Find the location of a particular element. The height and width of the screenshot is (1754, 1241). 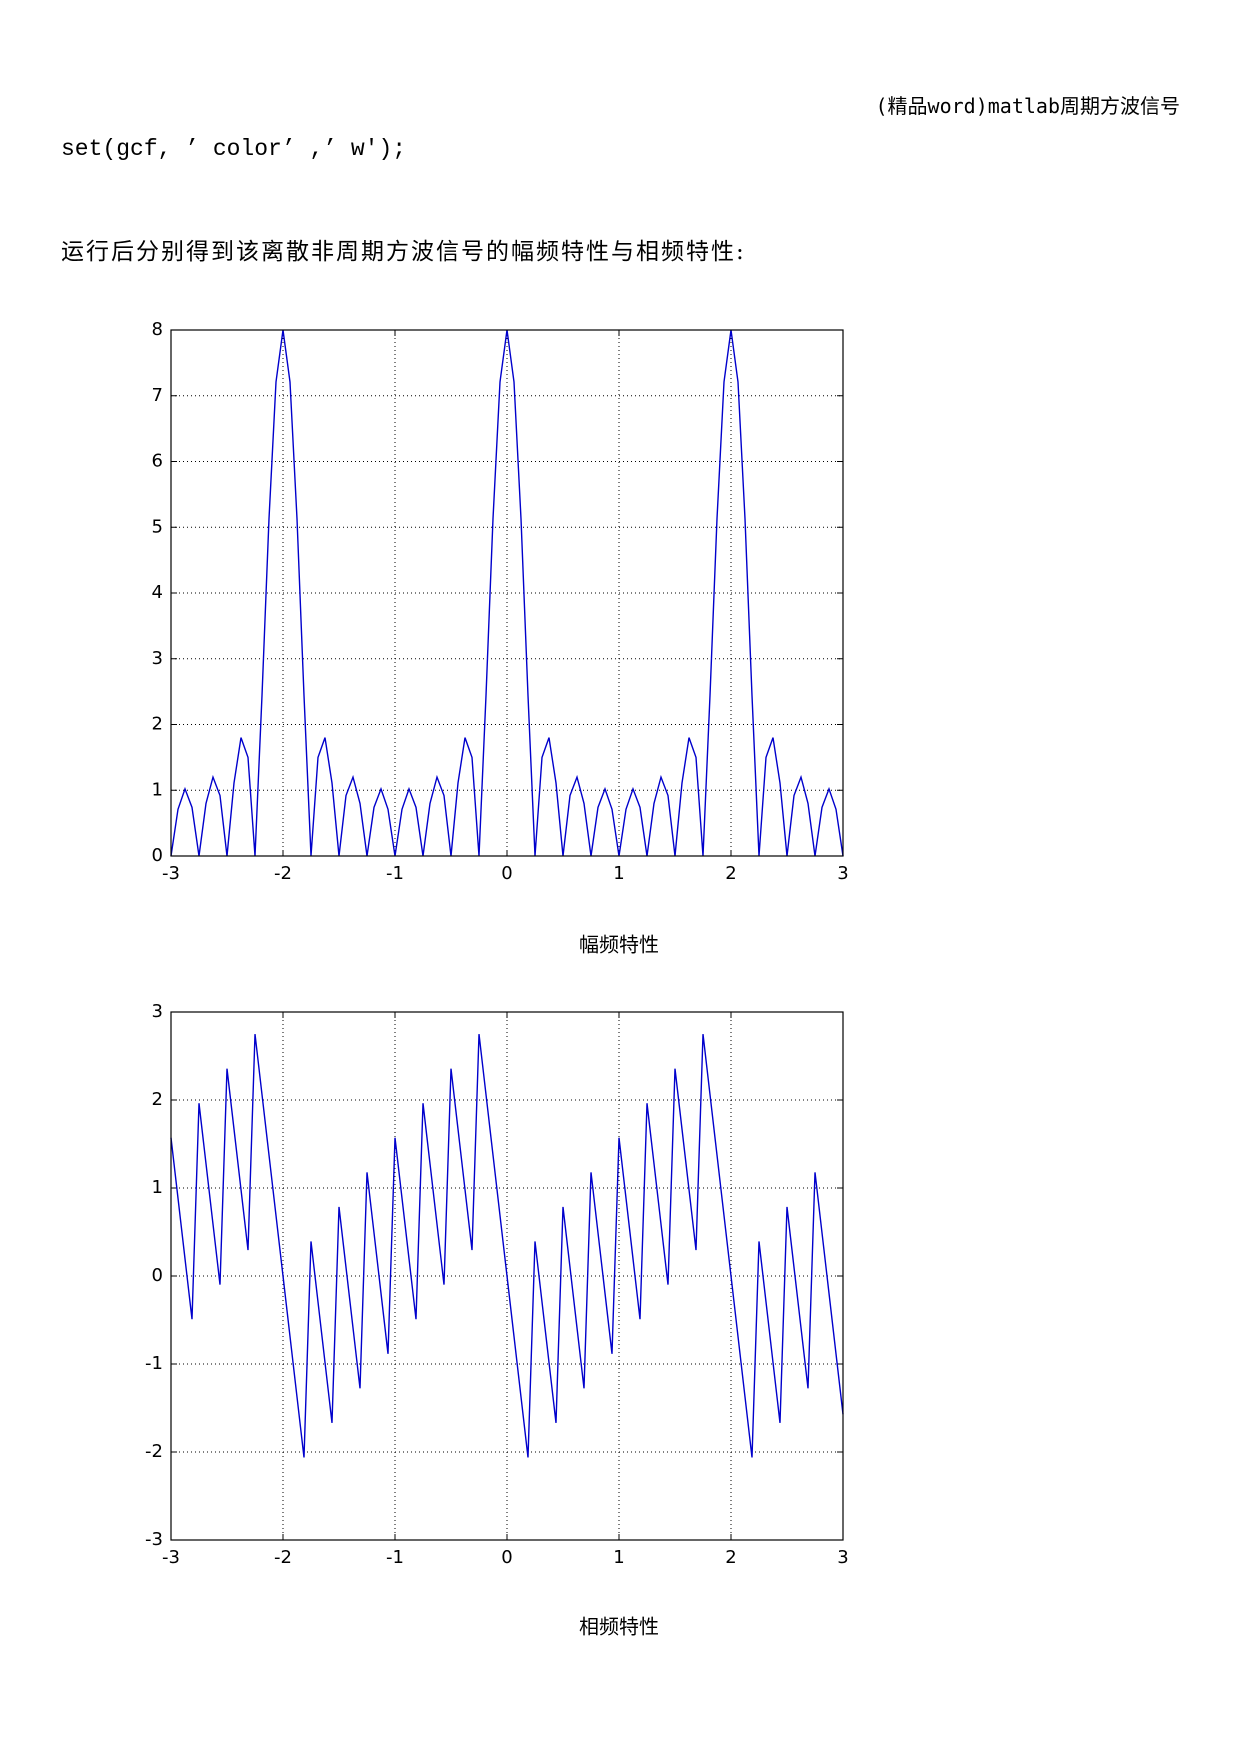

y-tick-label: 8 is located at coordinates (157, 329).